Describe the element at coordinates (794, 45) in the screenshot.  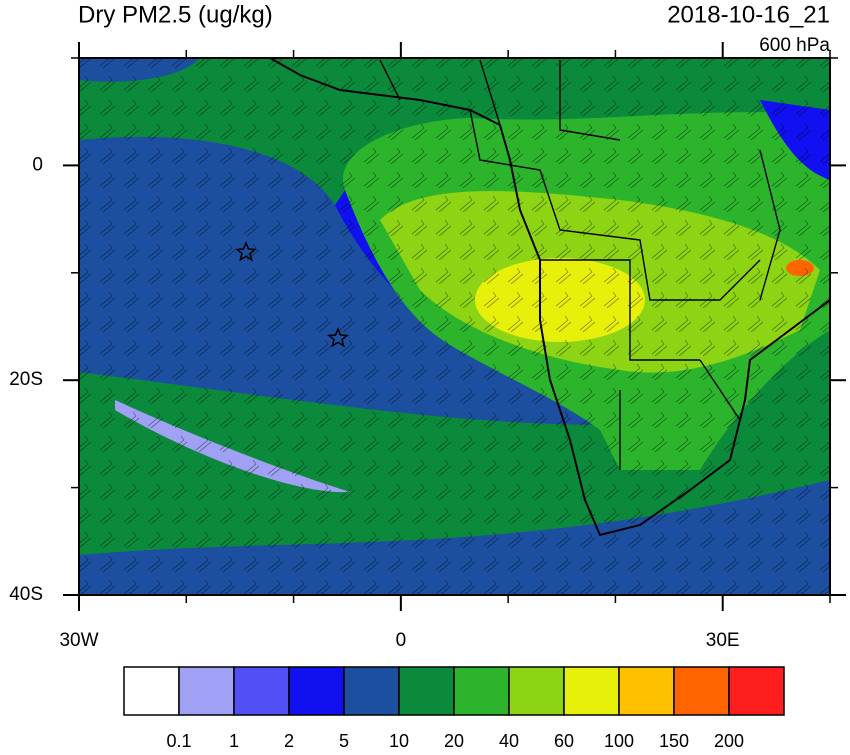
I see `level: 600 hPa` at that location.